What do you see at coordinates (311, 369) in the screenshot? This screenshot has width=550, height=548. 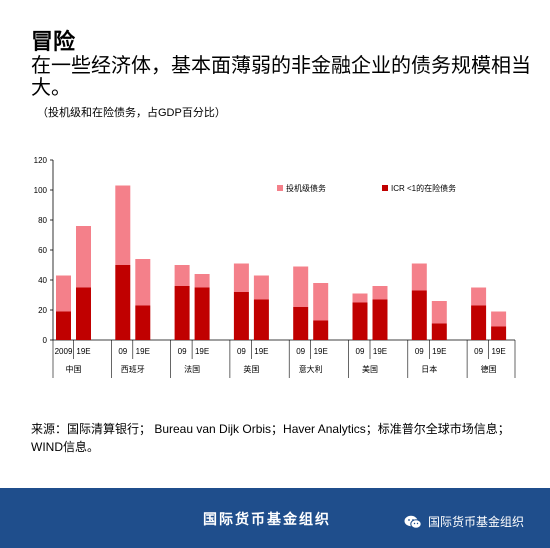 I see `group-label: 意大利` at bounding box center [311, 369].